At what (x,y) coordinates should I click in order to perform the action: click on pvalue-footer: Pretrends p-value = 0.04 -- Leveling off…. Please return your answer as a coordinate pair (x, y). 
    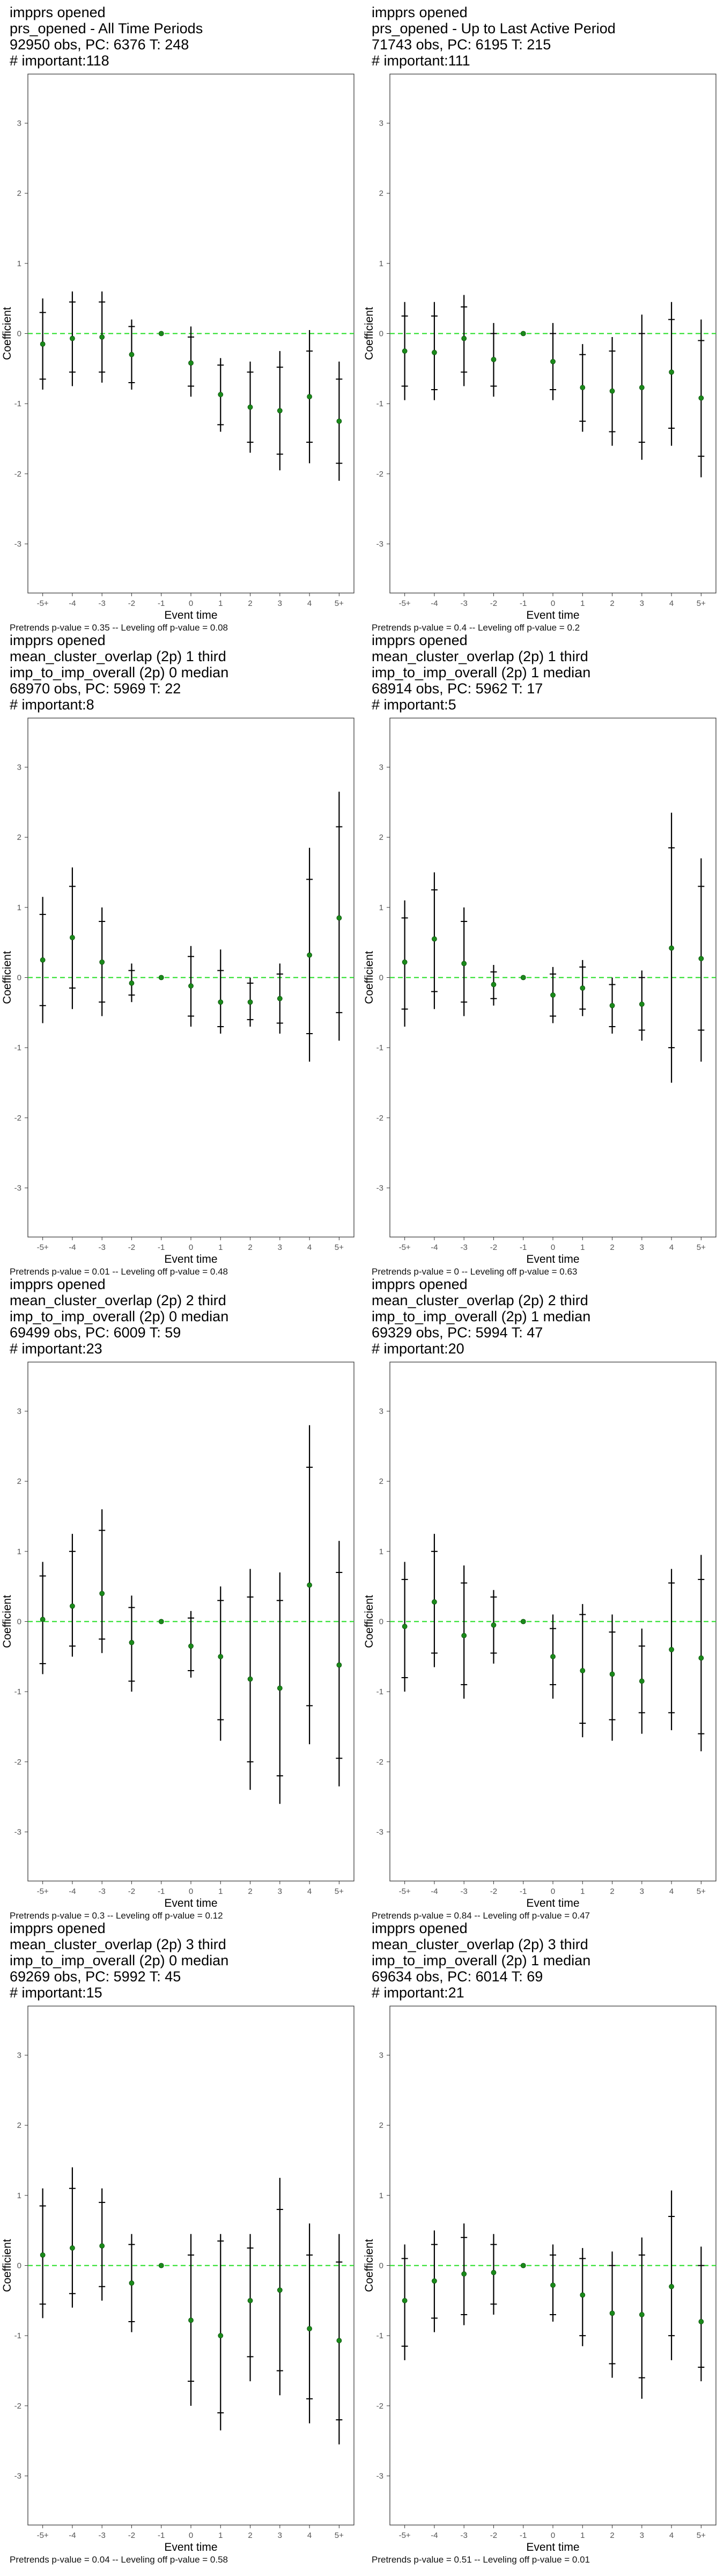
    Looking at the image, I should click on (119, 2560).